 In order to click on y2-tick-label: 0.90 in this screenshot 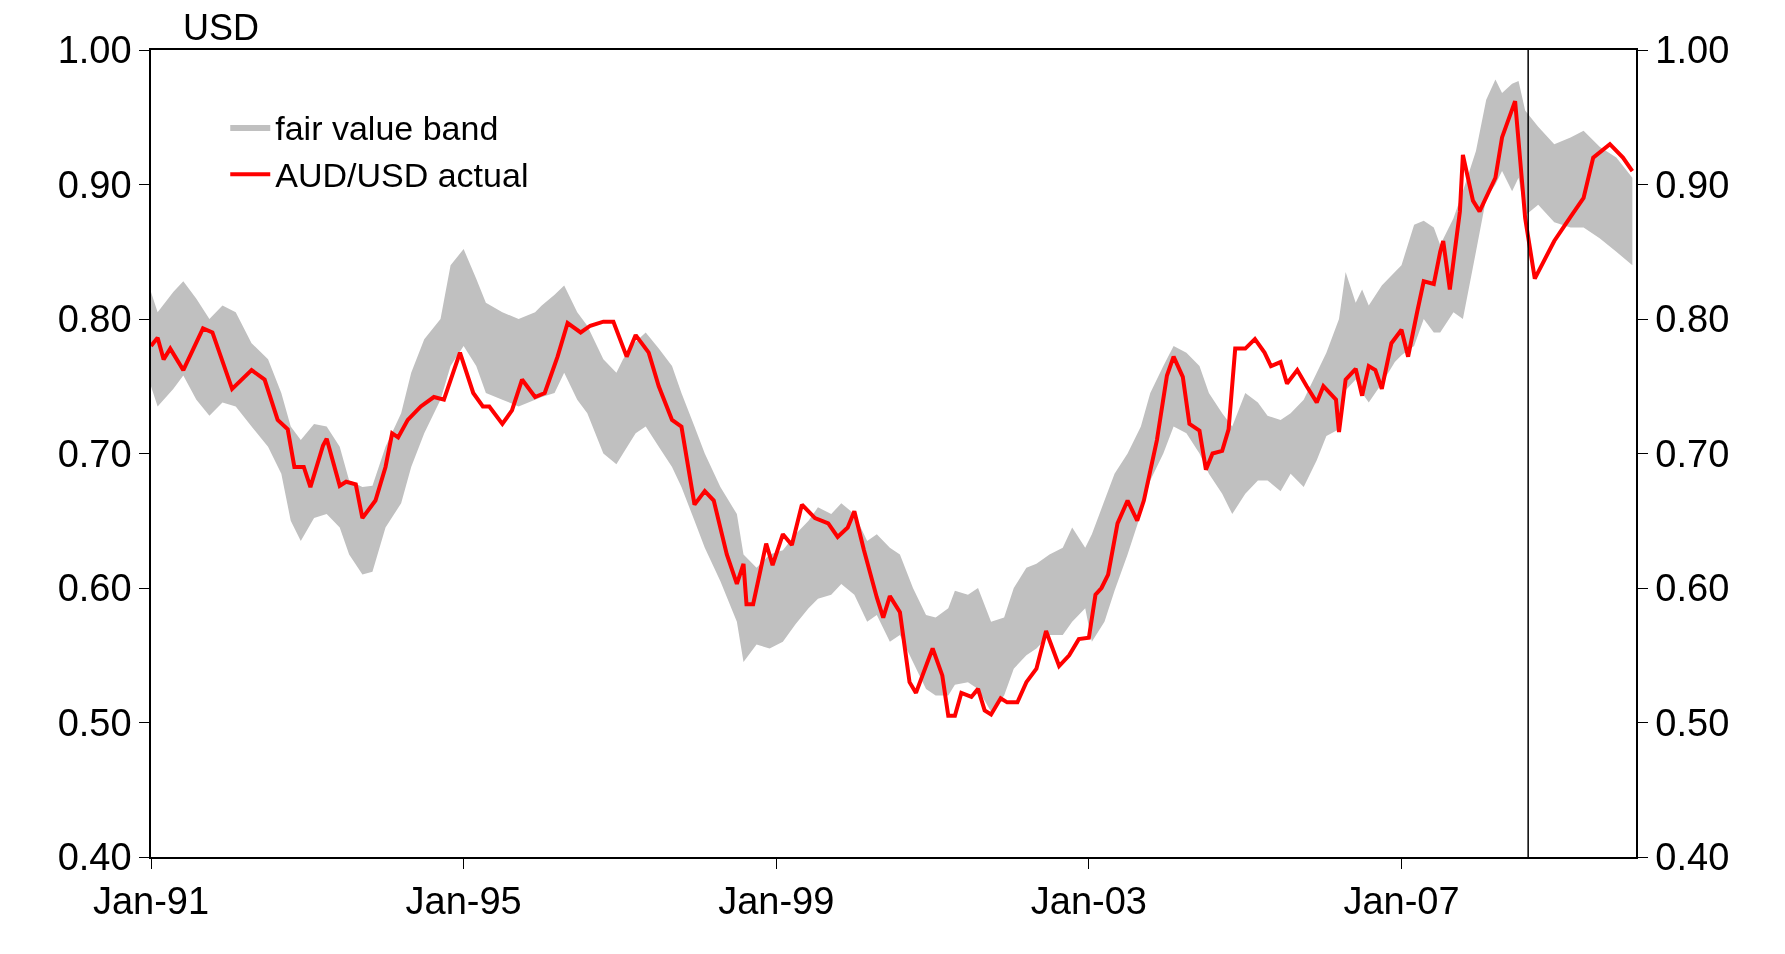, I will do `click(1692, 184)`.